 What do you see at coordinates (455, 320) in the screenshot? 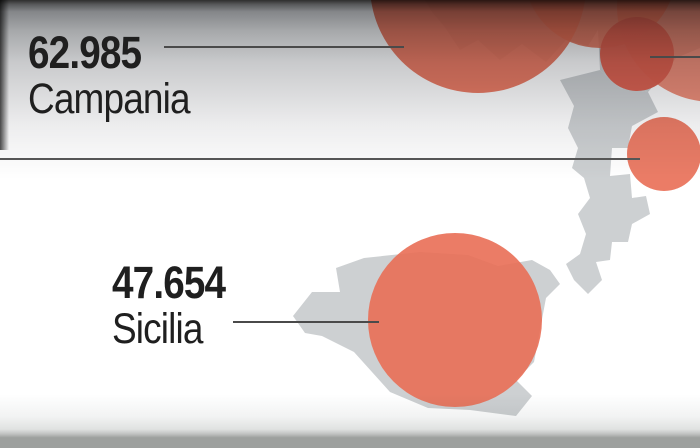
I see `bubble-sicilia` at bounding box center [455, 320].